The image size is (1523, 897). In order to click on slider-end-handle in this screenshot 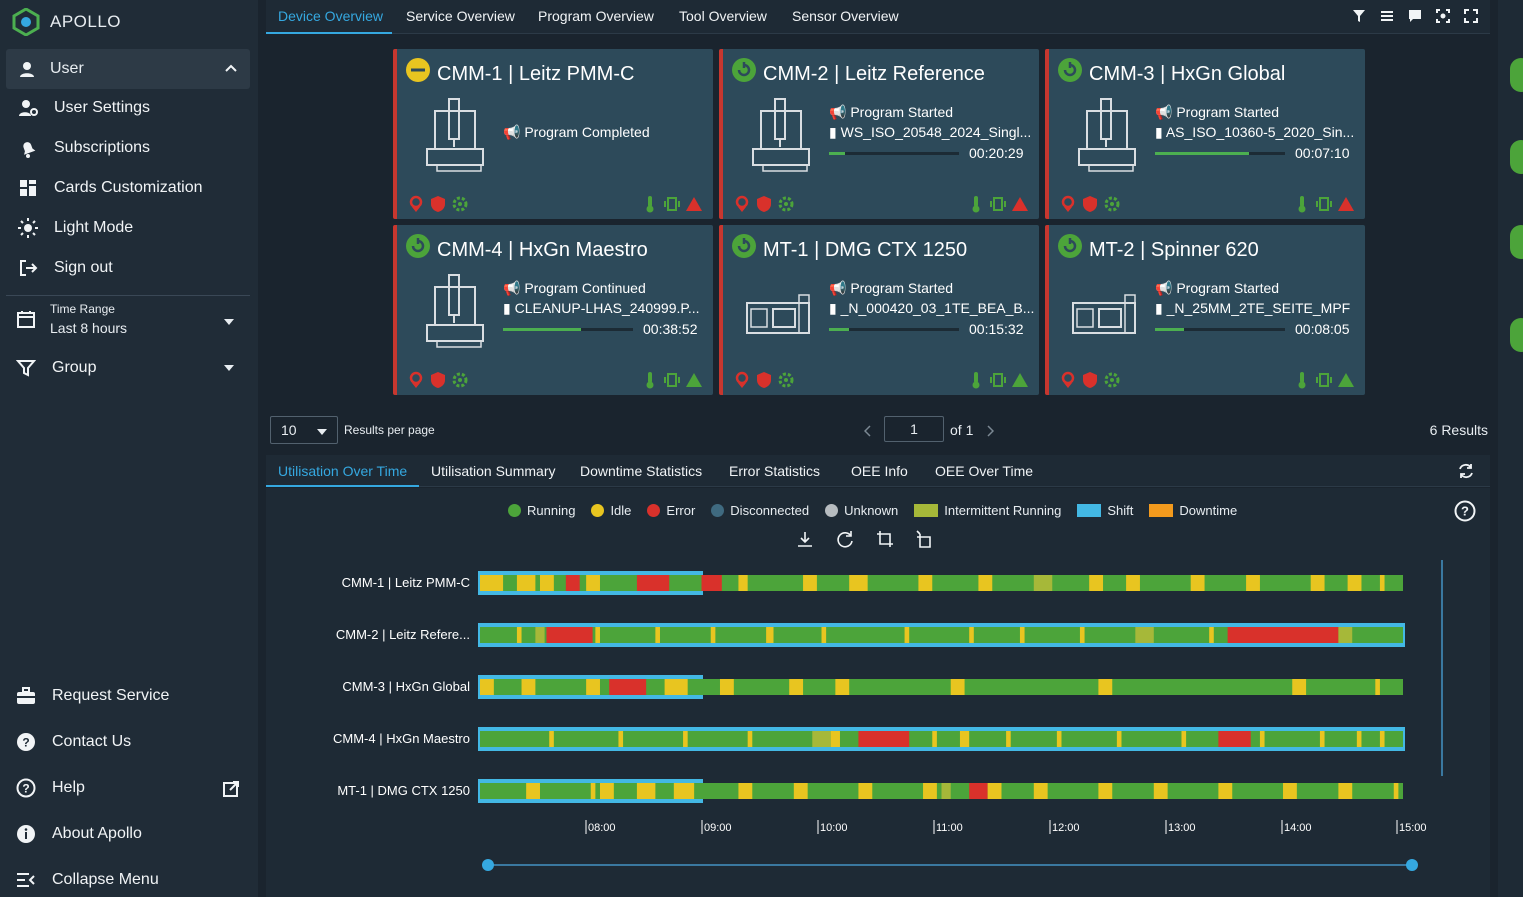, I will do `click(1412, 865)`.